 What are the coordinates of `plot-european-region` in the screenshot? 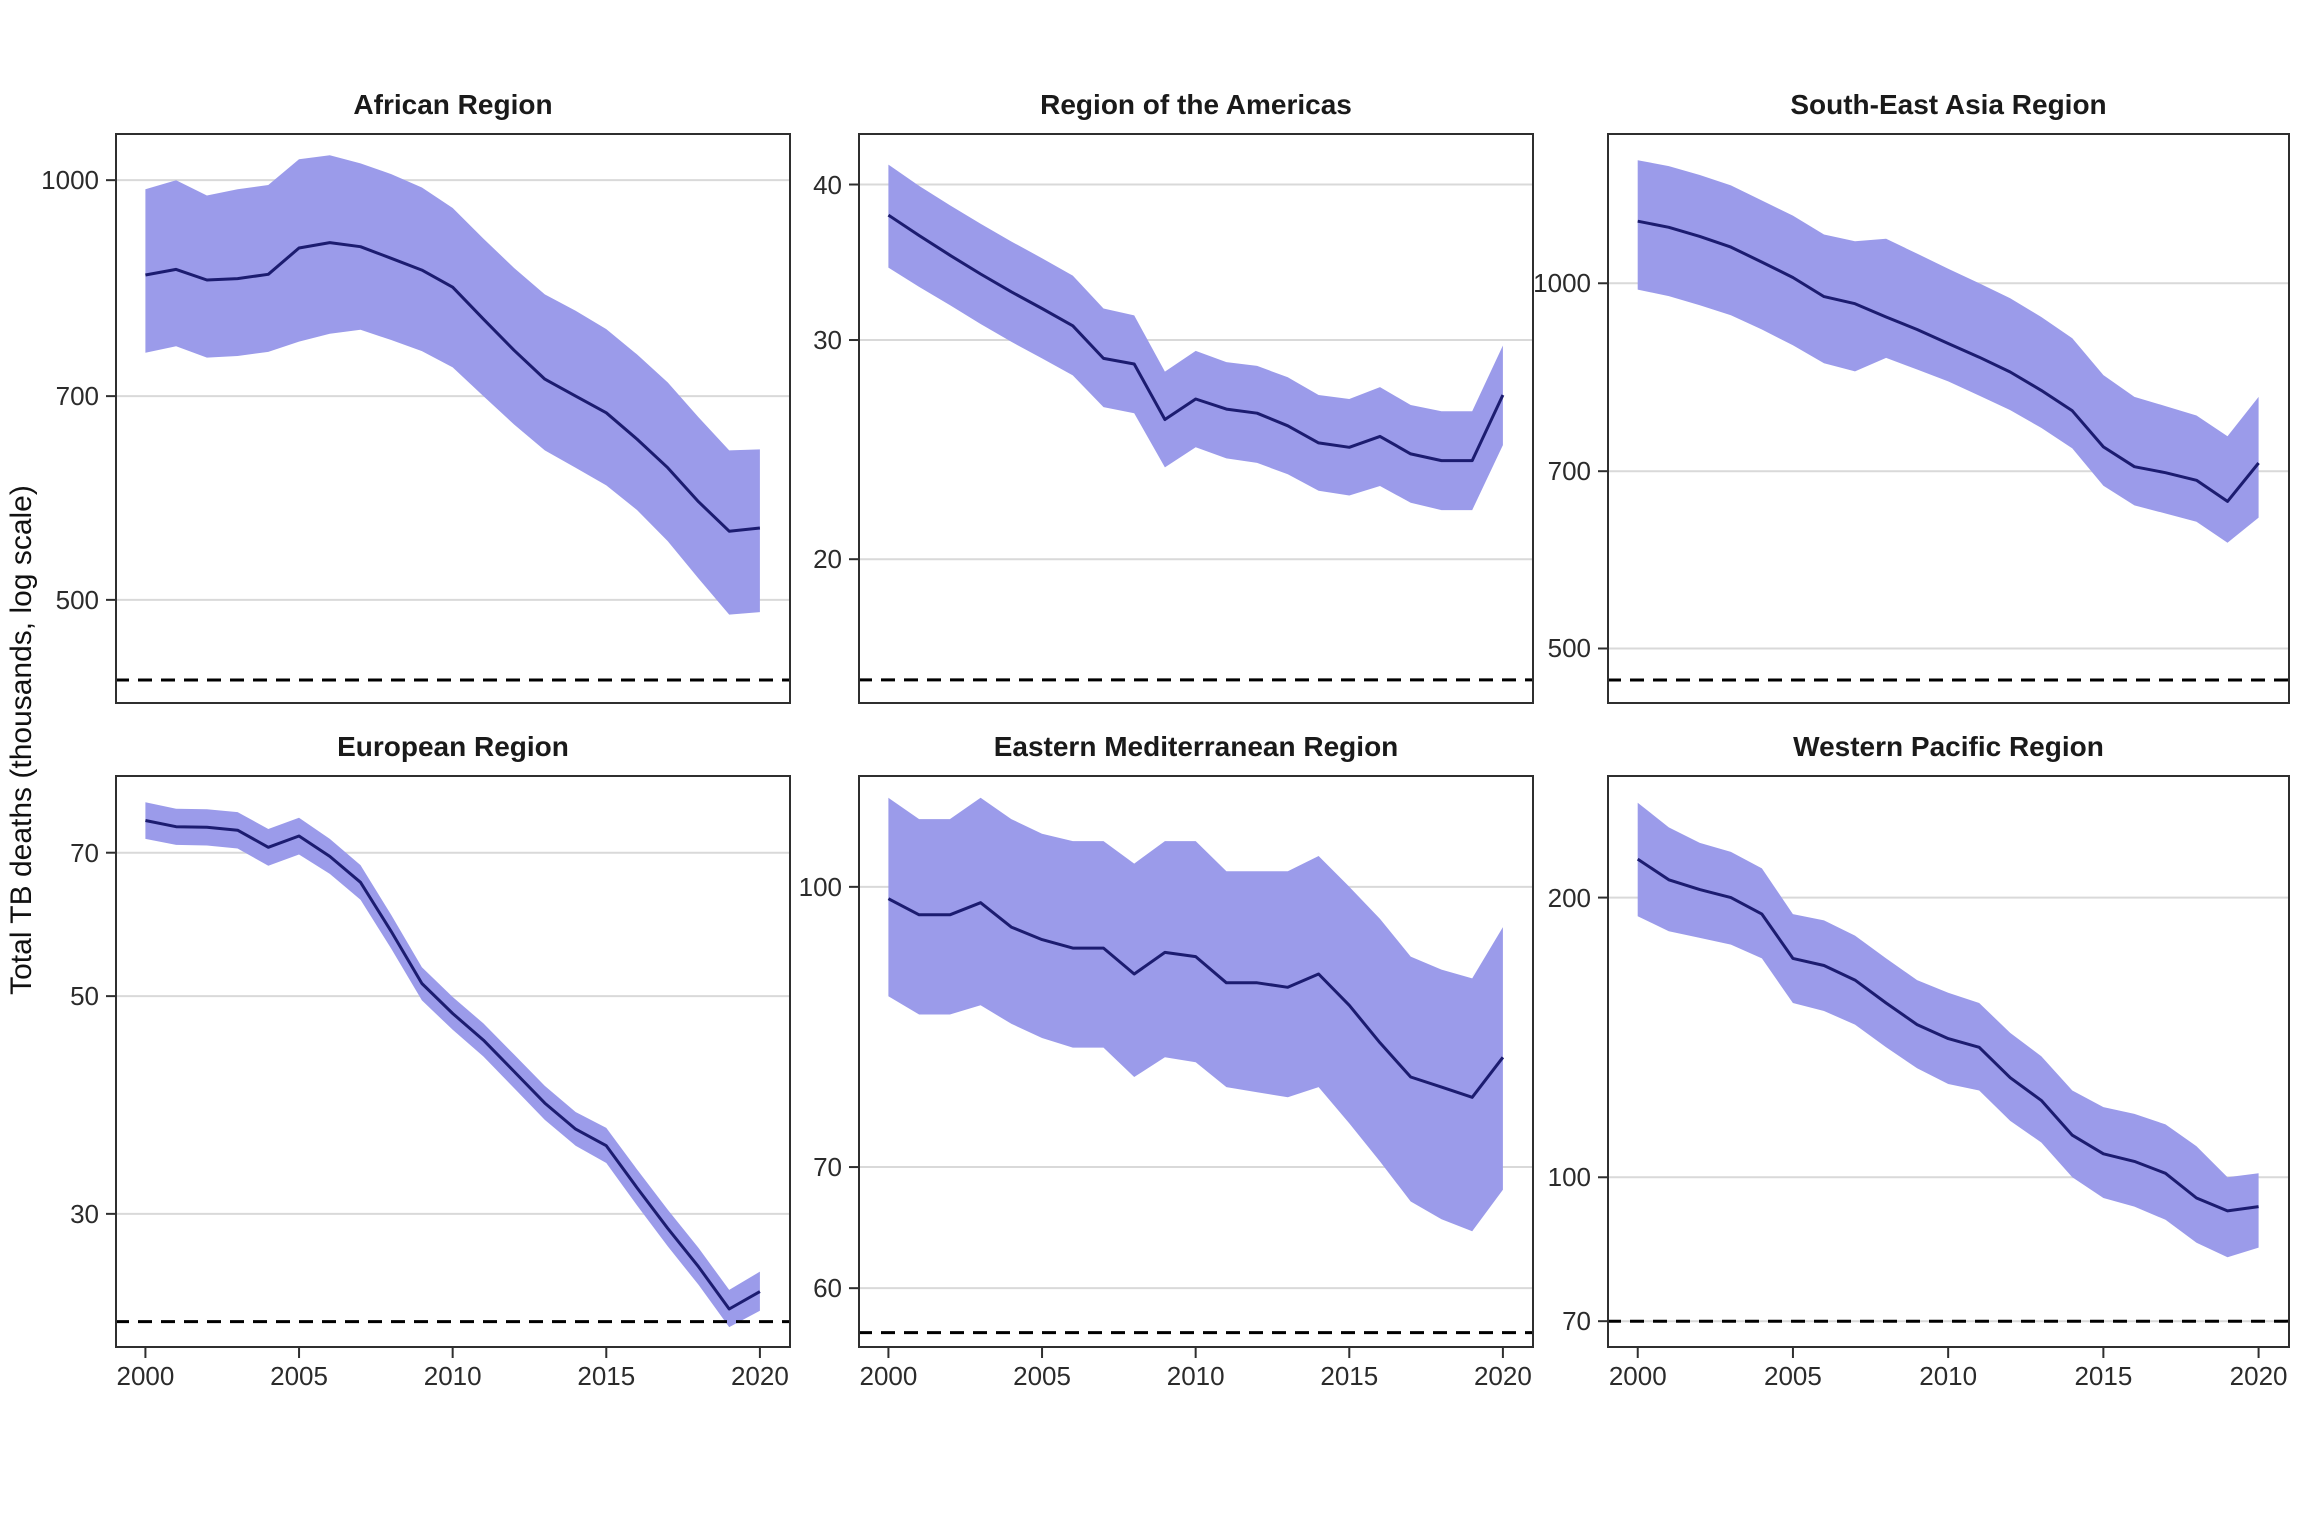 It's located at (448, 1066).